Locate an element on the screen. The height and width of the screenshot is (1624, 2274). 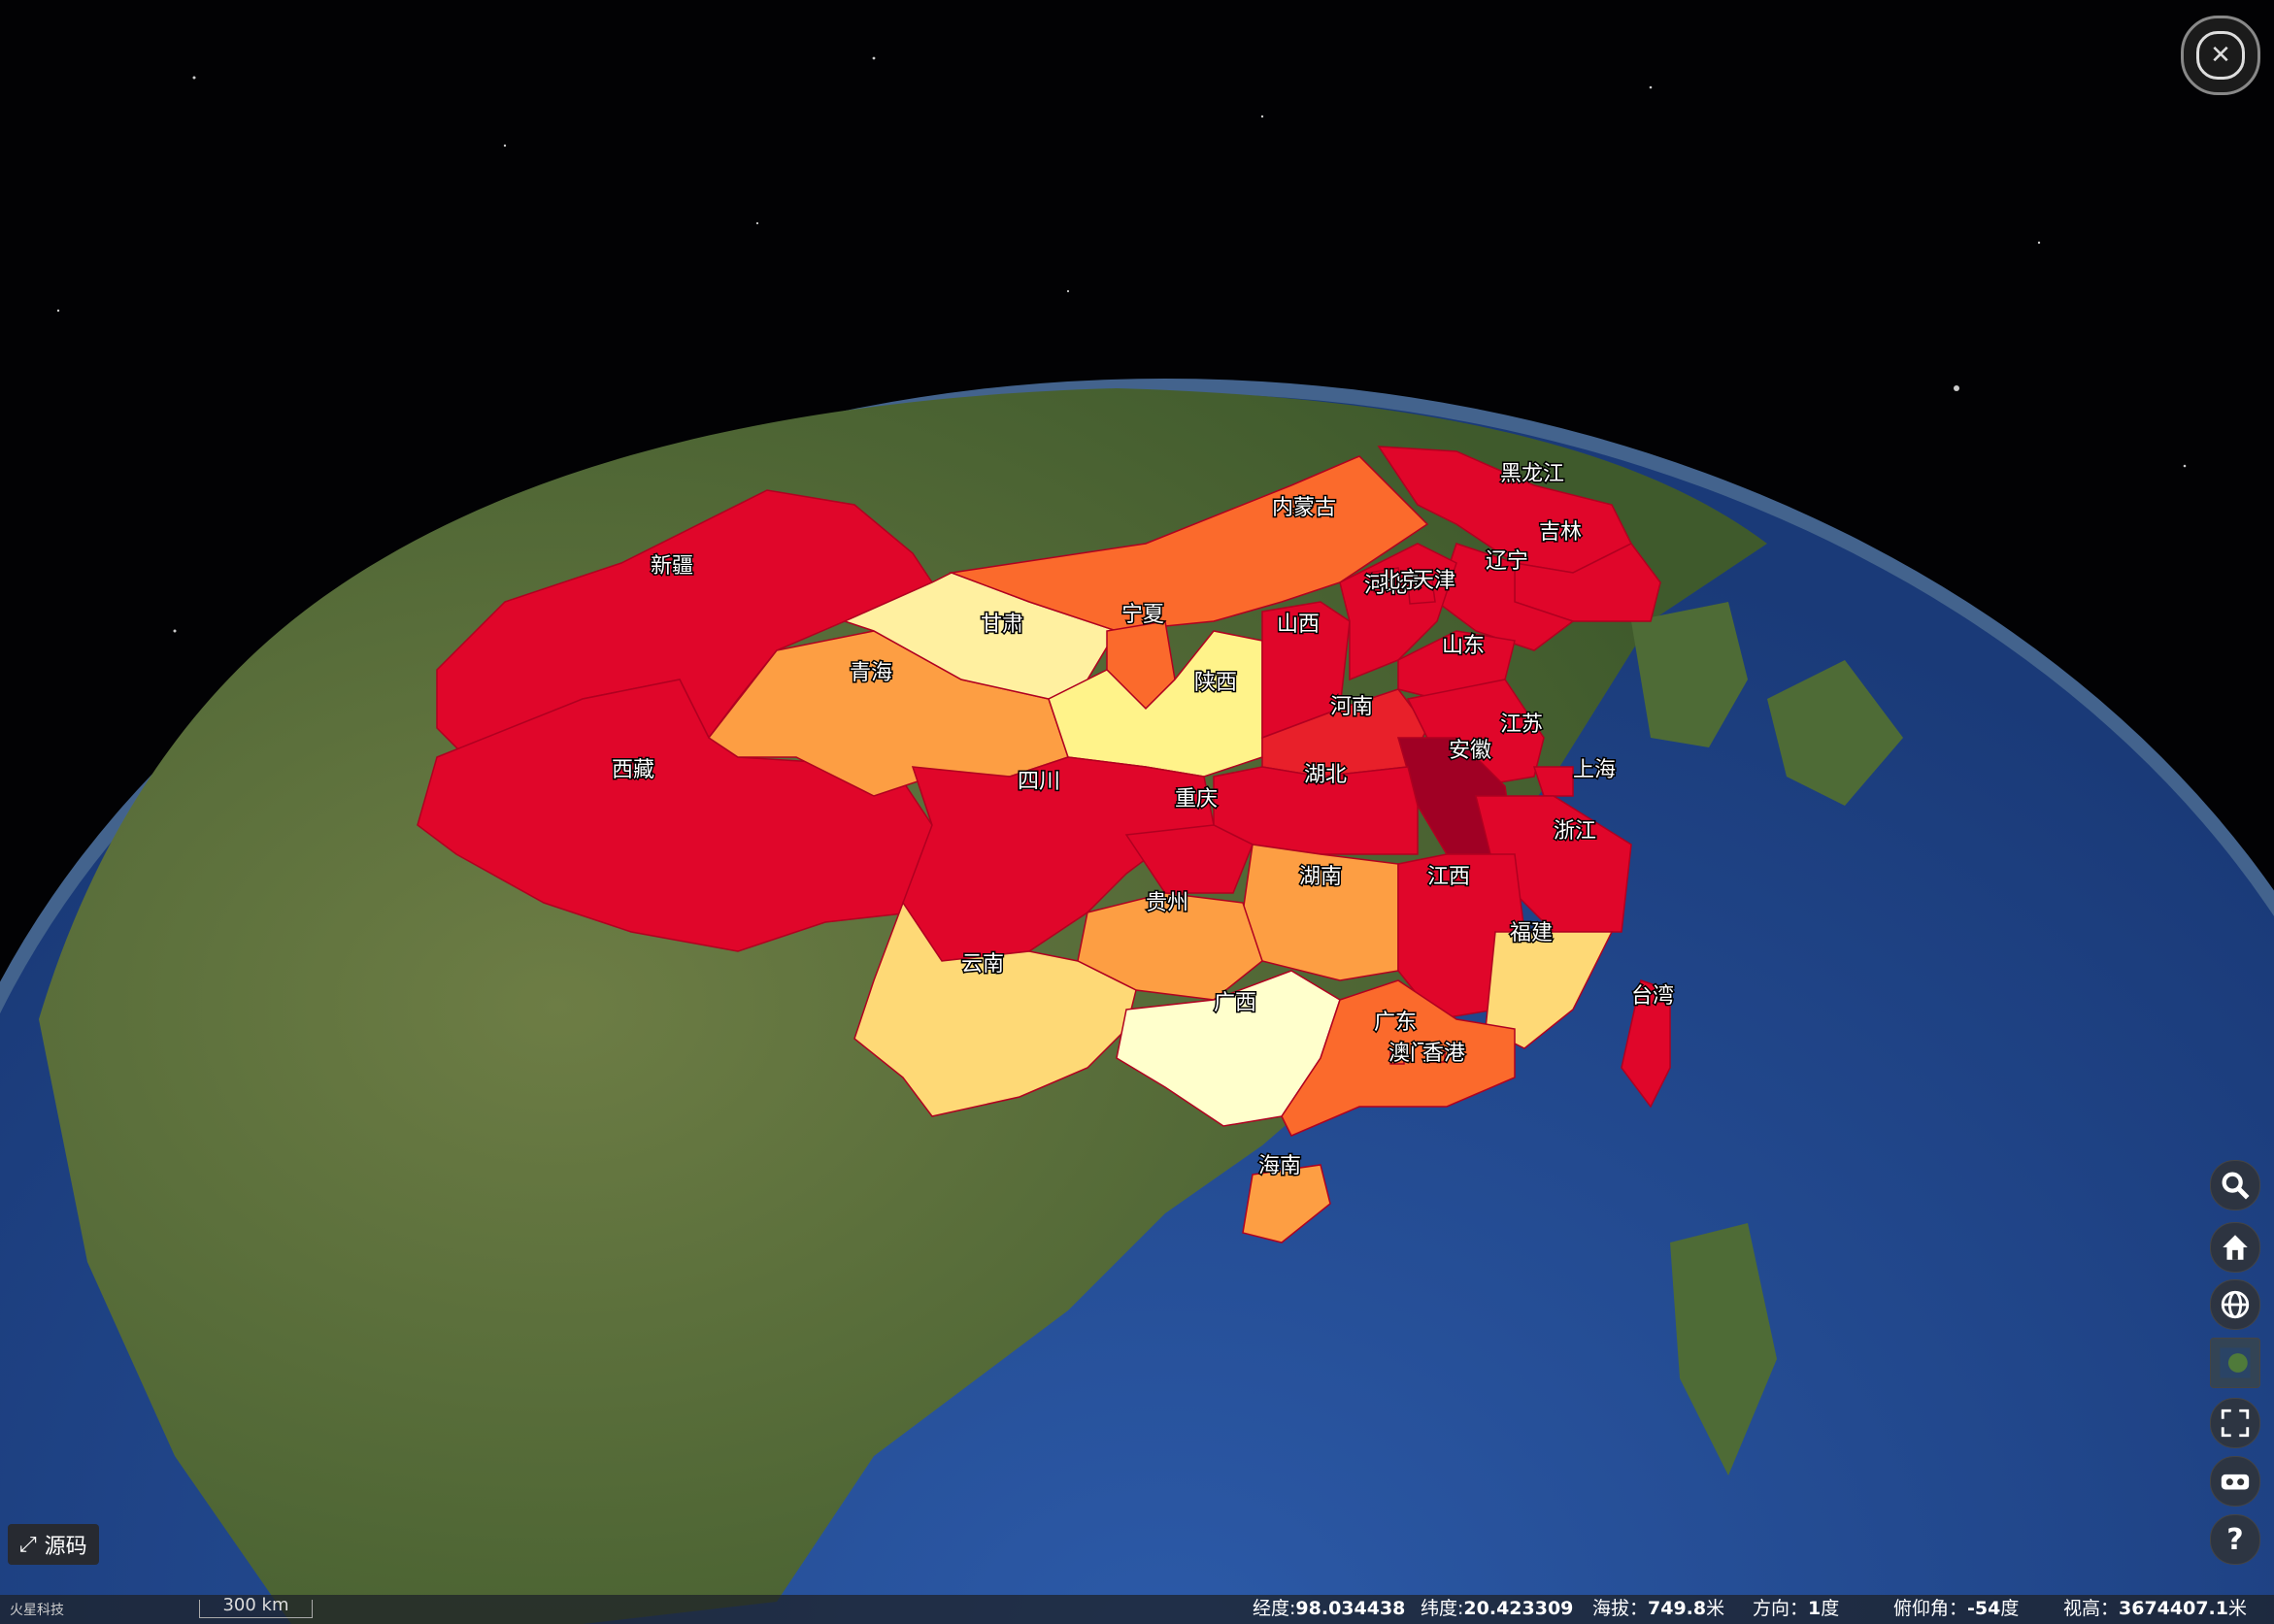
compass-control: ✕ is located at coordinates (2220, 55).